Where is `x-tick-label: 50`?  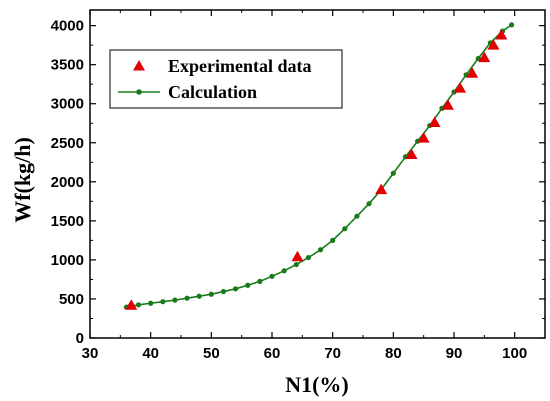 x-tick-label: 50 is located at coordinates (211, 353).